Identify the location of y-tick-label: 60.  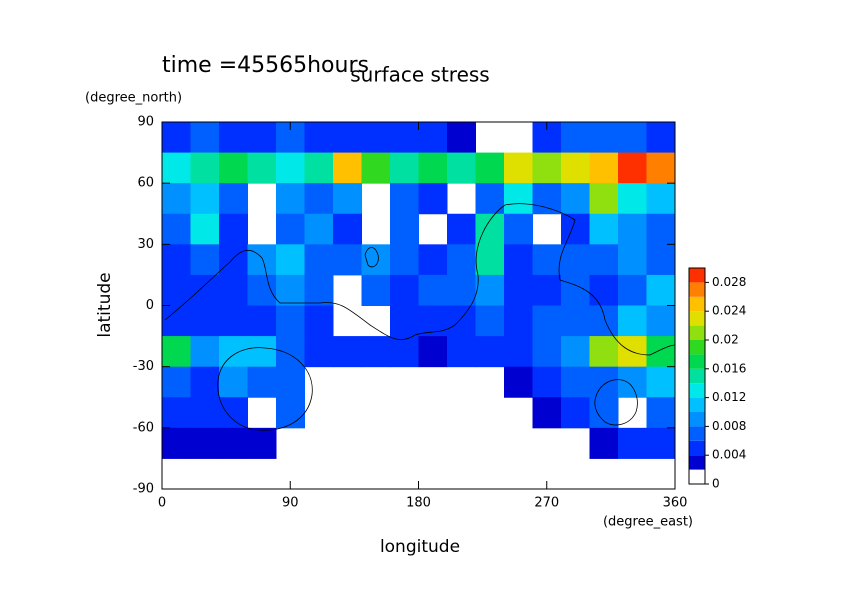
(145, 183).